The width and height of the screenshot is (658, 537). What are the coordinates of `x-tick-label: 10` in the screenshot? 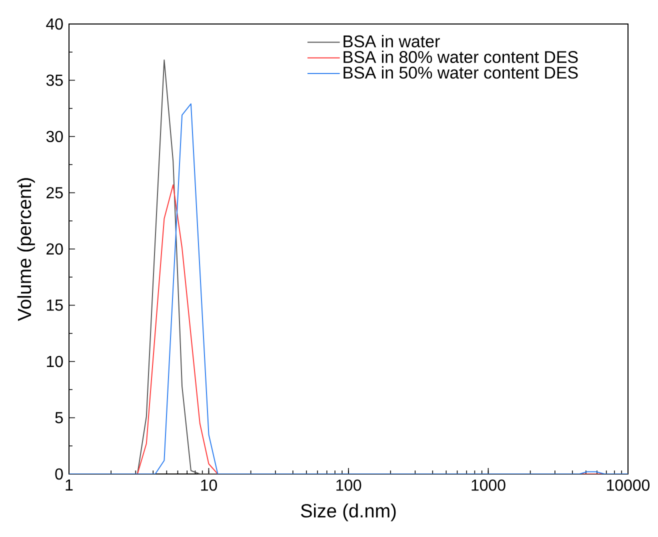 It's located at (209, 485).